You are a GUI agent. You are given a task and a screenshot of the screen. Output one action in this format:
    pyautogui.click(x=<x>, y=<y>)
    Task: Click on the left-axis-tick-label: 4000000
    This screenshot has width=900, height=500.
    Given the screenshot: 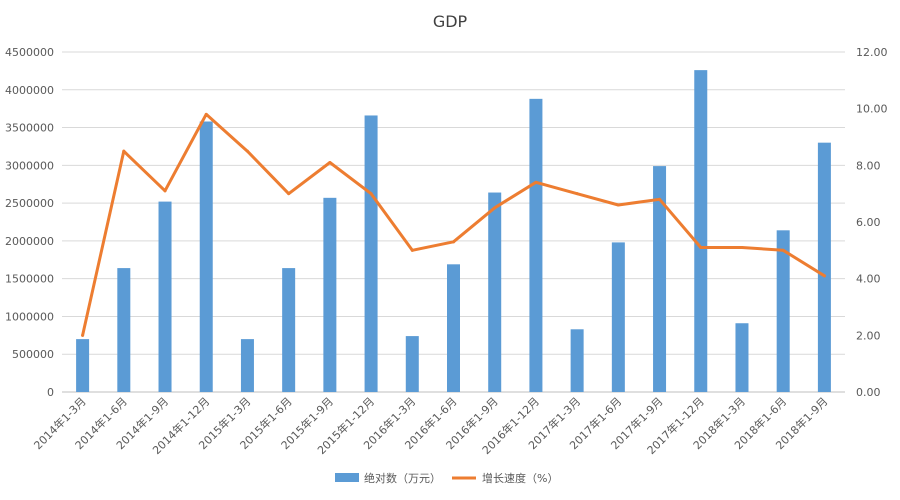 What is the action you would take?
    pyautogui.click(x=29, y=90)
    